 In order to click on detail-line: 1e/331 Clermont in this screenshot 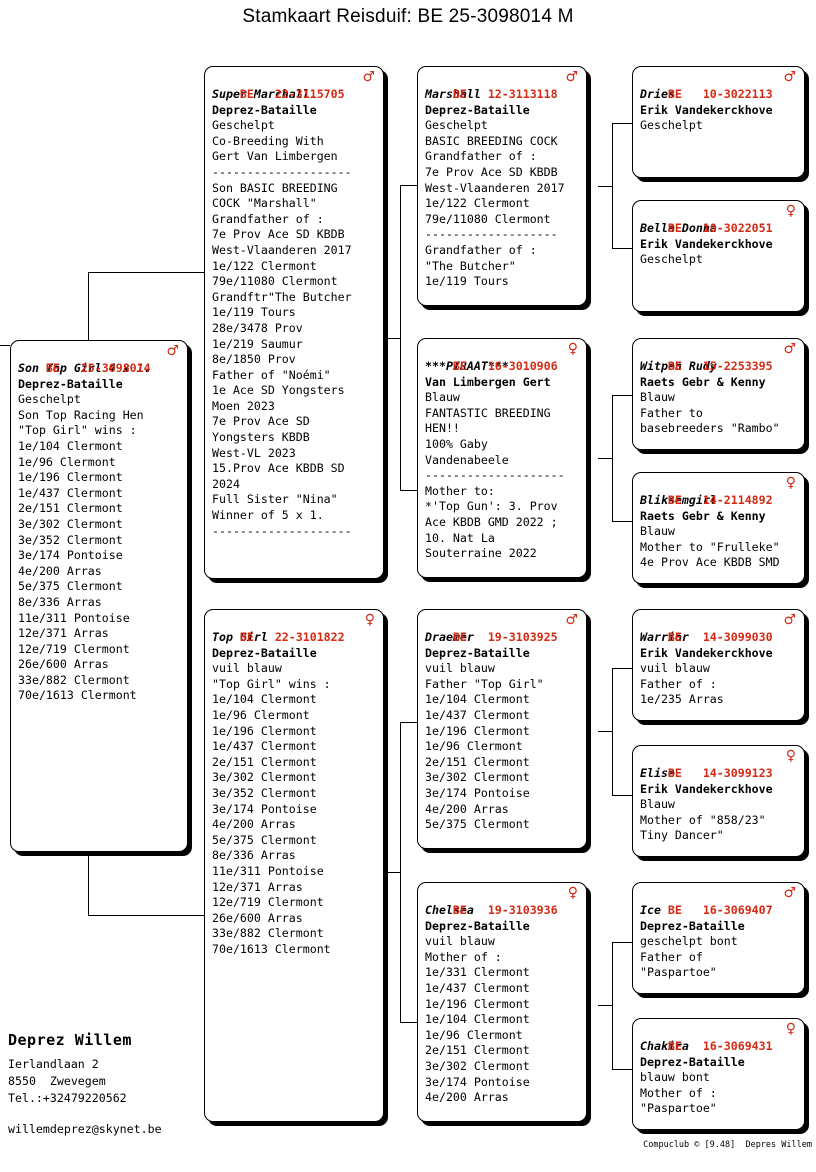, I will do `click(477, 972)`.